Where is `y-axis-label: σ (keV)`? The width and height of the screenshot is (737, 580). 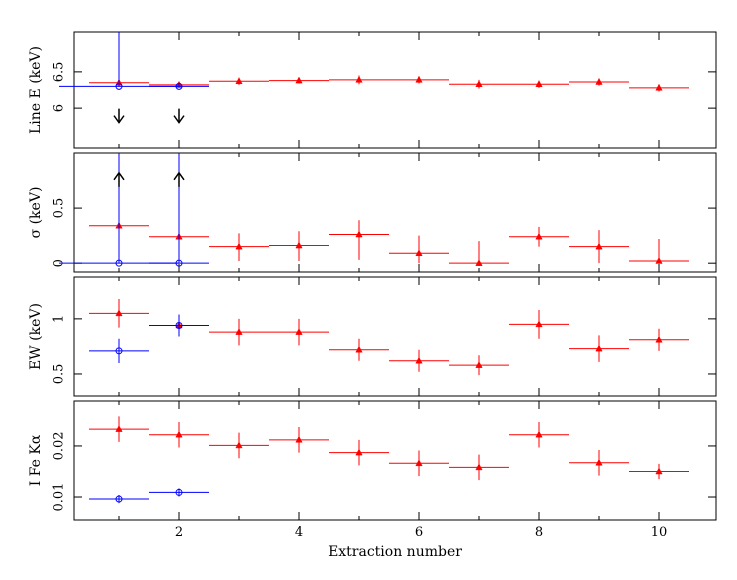
y-axis-label: σ (keV) is located at coordinates (36, 213).